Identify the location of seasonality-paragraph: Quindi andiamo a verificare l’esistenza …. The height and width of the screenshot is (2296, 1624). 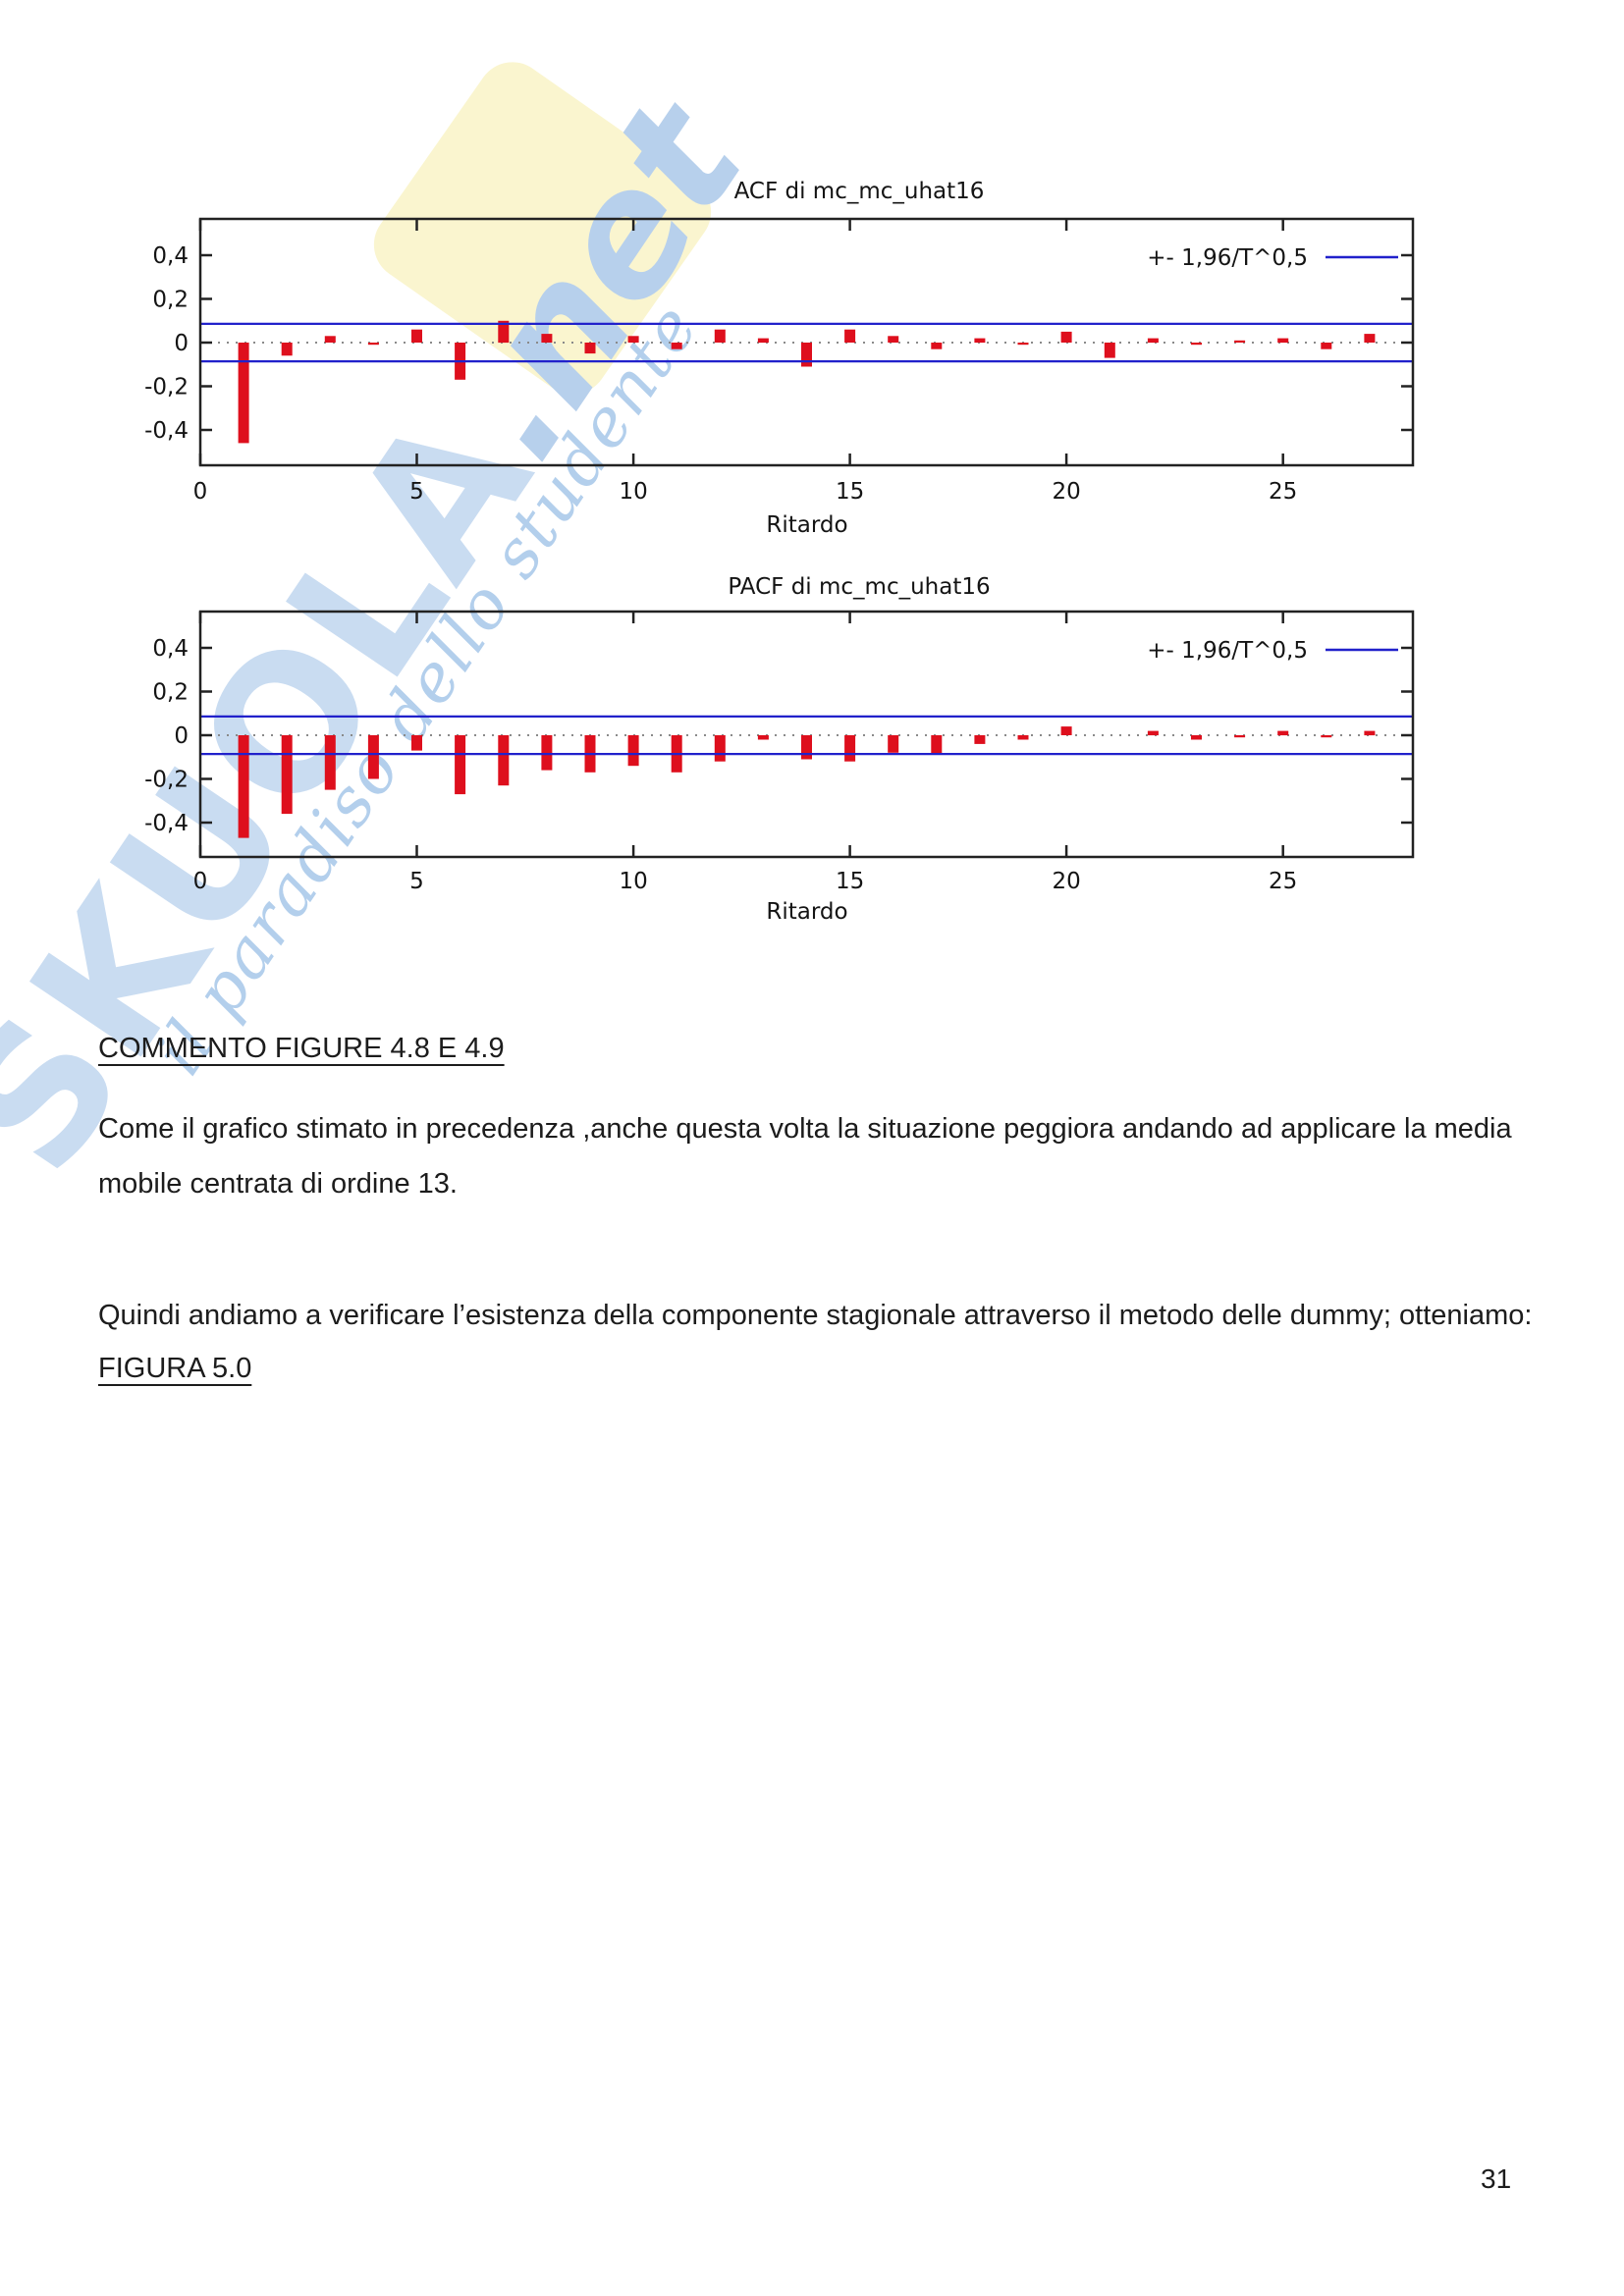
(815, 1316).